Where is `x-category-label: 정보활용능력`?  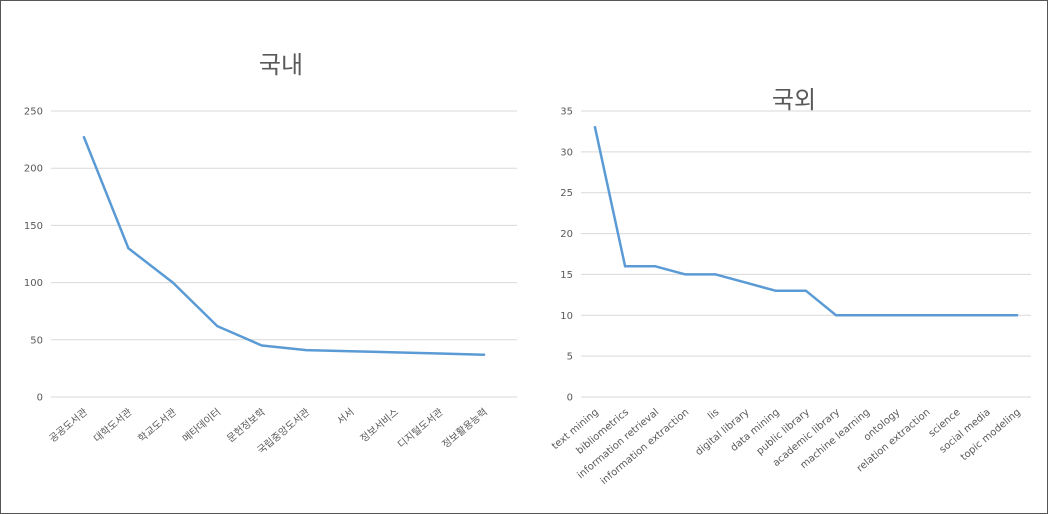
x-category-label: 정보활용능력 is located at coordinates (464, 427).